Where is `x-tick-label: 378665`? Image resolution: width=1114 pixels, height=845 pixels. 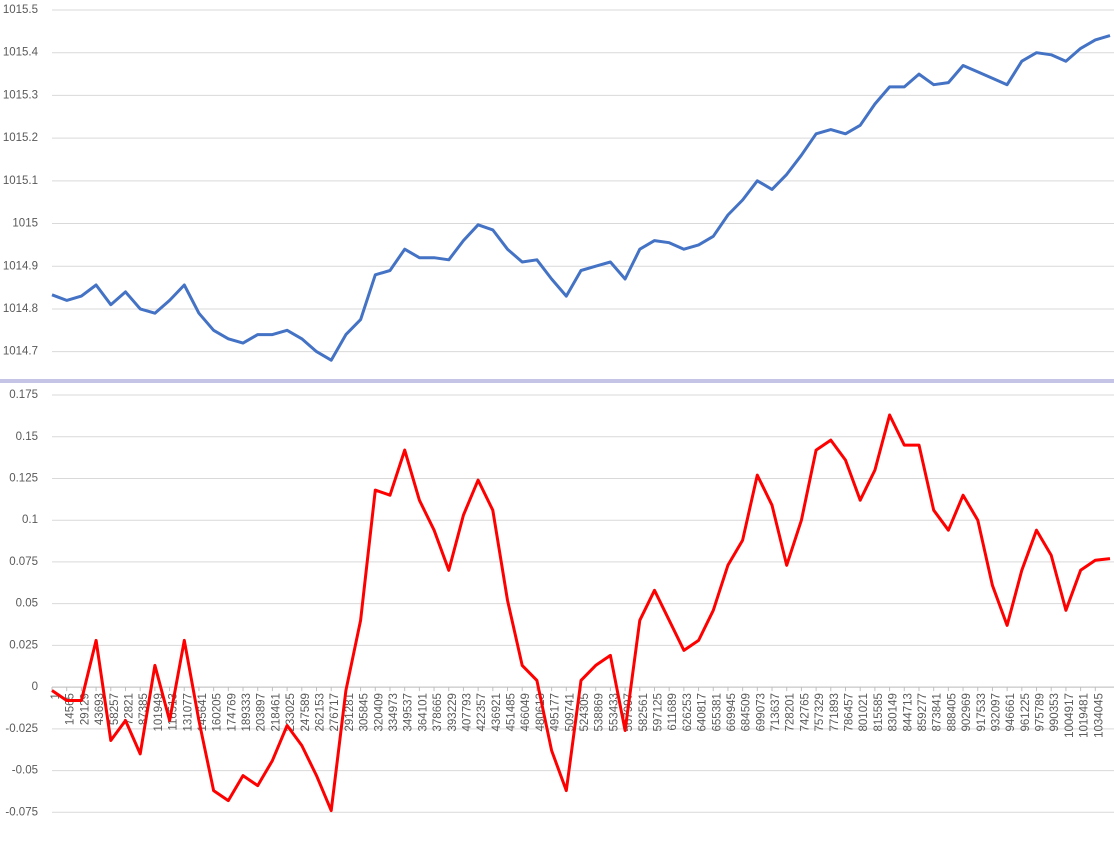 x-tick-label: 378665 is located at coordinates (438, 712).